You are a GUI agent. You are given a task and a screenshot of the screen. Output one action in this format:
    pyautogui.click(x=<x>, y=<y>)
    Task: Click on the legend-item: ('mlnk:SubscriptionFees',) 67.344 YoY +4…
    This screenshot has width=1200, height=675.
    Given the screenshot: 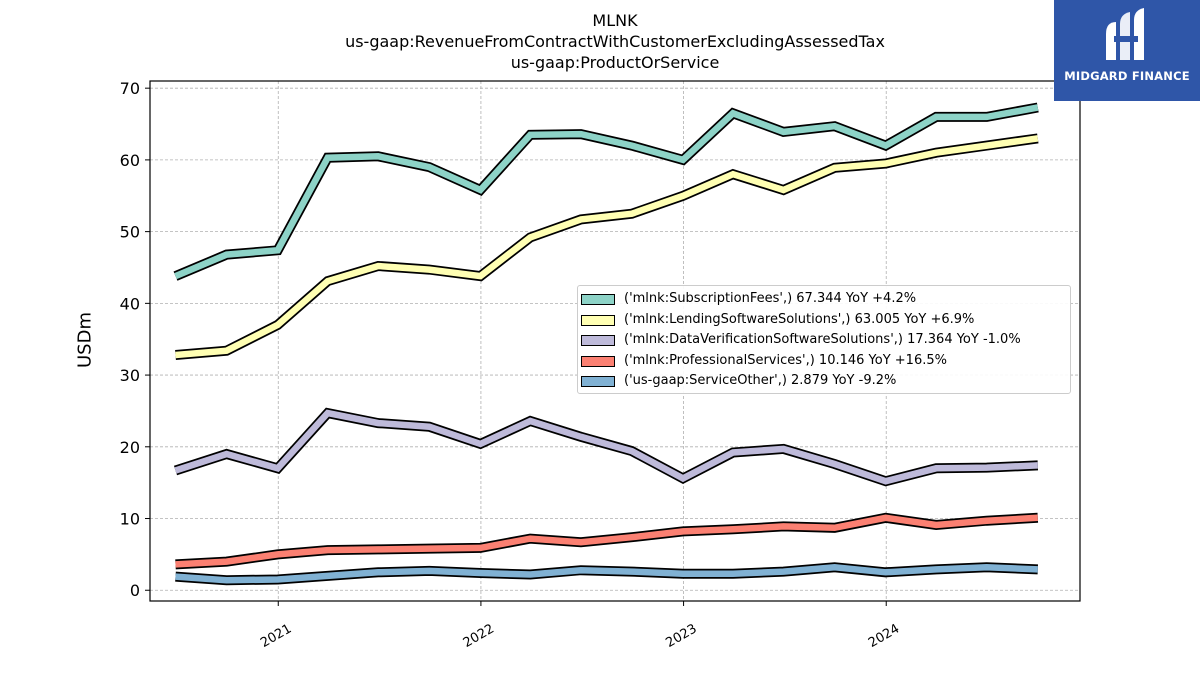 What is the action you would take?
    pyautogui.click(x=825, y=299)
    